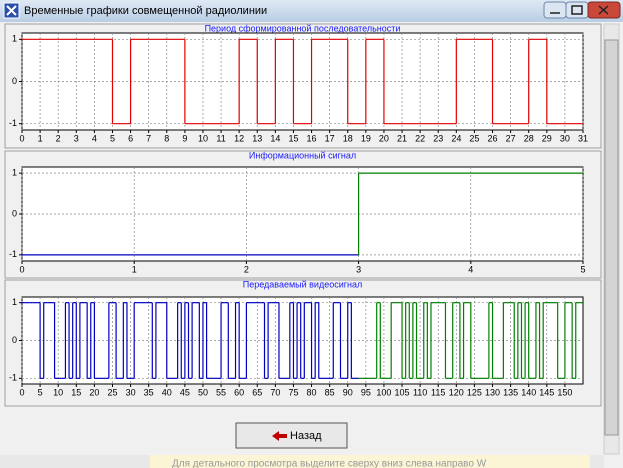 This screenshot has height=468, width=623. What do you see at coordinates (555, 10) in the screenshot?
I see `minimize-button` at bounding box center [555, 10].